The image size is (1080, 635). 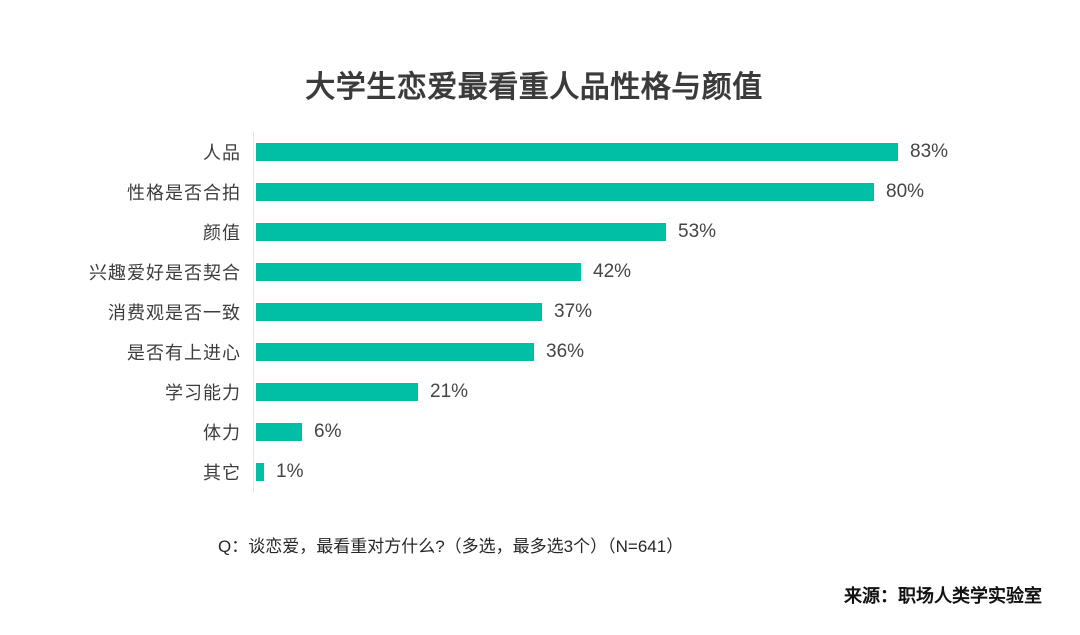 I want to click on bar-row: 是否有上进心 36%, so click(x=540, y=352).